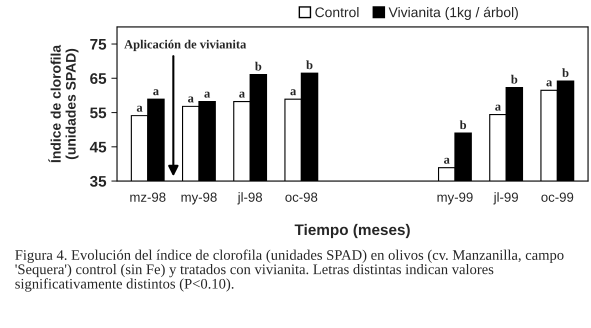 This screenshot has height=328, width=591. What do you see at coordinates (98, 44) in the screenshot?
I see `y-tick-label: 75` at bounding box center [98, 44].